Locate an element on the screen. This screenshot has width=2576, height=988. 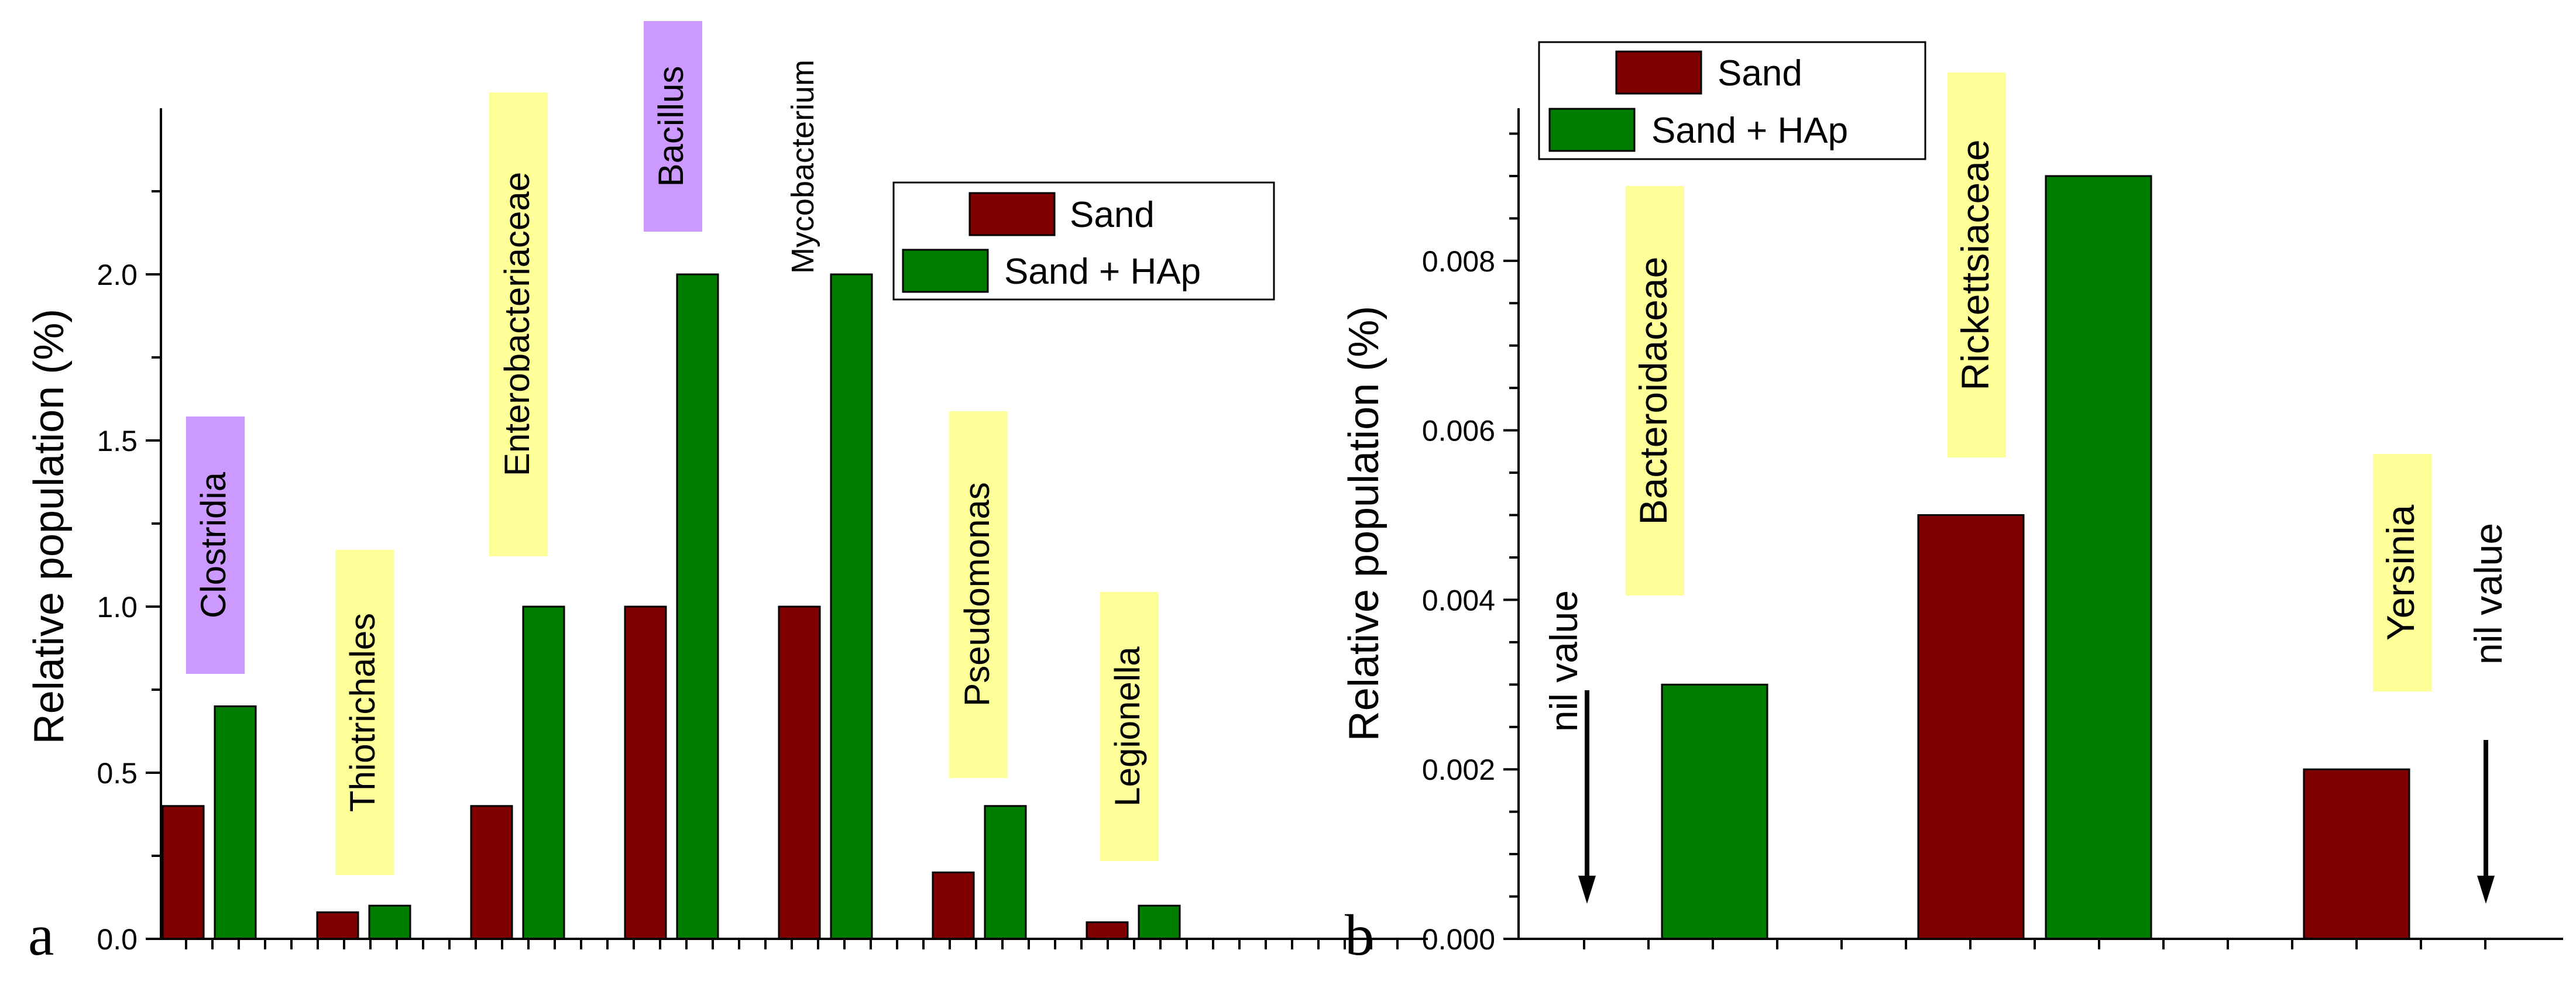
legend-swatch-a-sand-hap is located at coordinates (946, 271).